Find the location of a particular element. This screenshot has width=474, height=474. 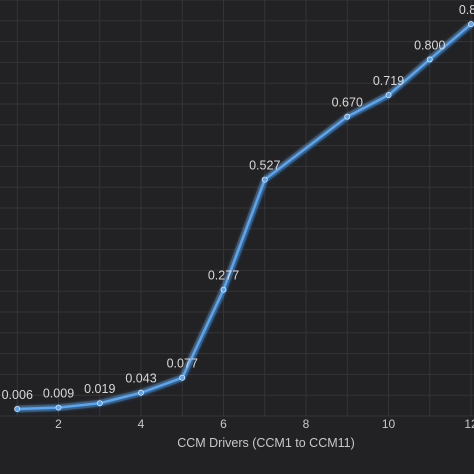

data-label: 0.043 is located at coordinates (140, 379).